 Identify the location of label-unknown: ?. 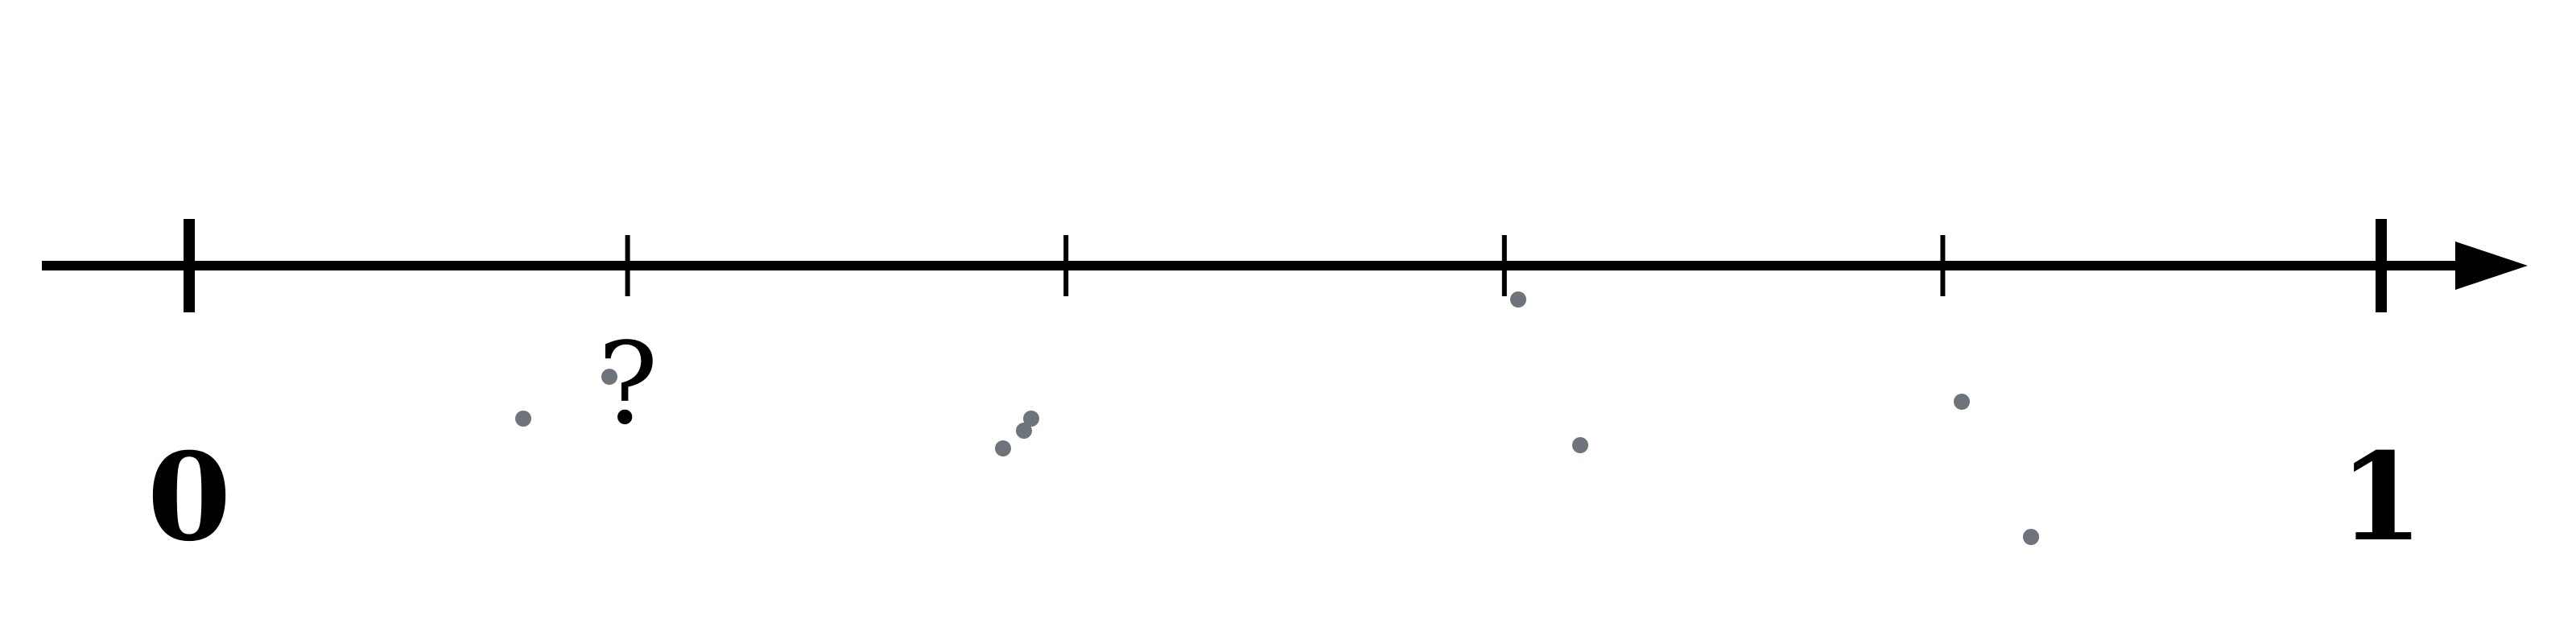
(627, 384).